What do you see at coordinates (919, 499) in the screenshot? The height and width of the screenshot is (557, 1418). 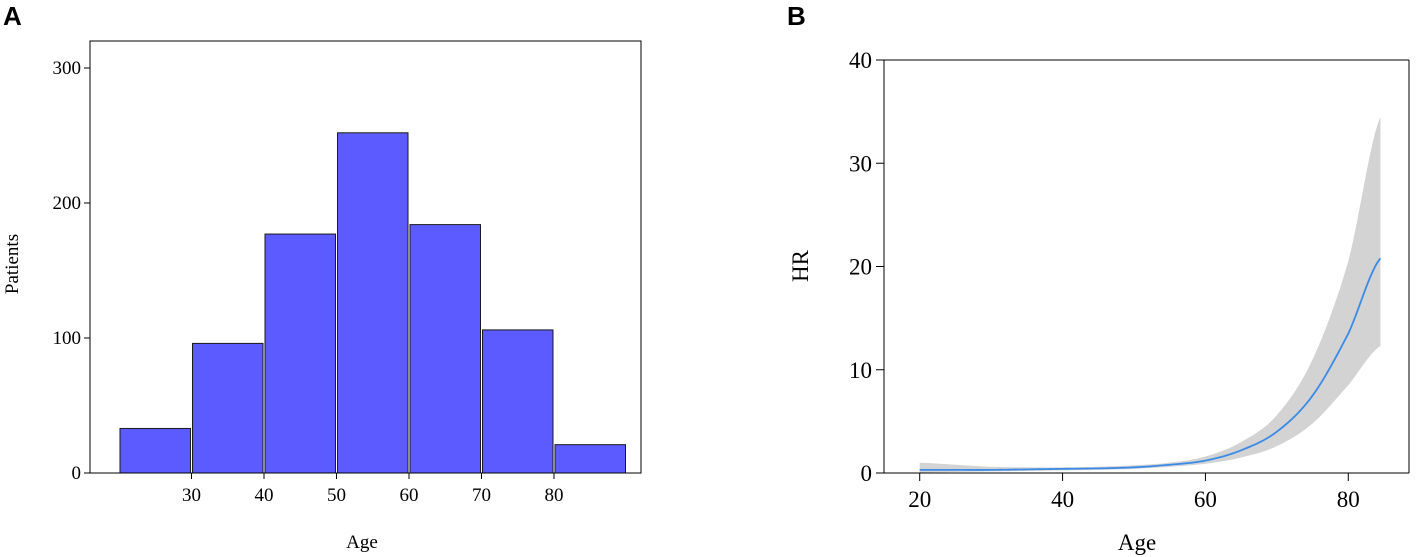 I see `x-tick-label: 20` at bounding box center [919, 499].